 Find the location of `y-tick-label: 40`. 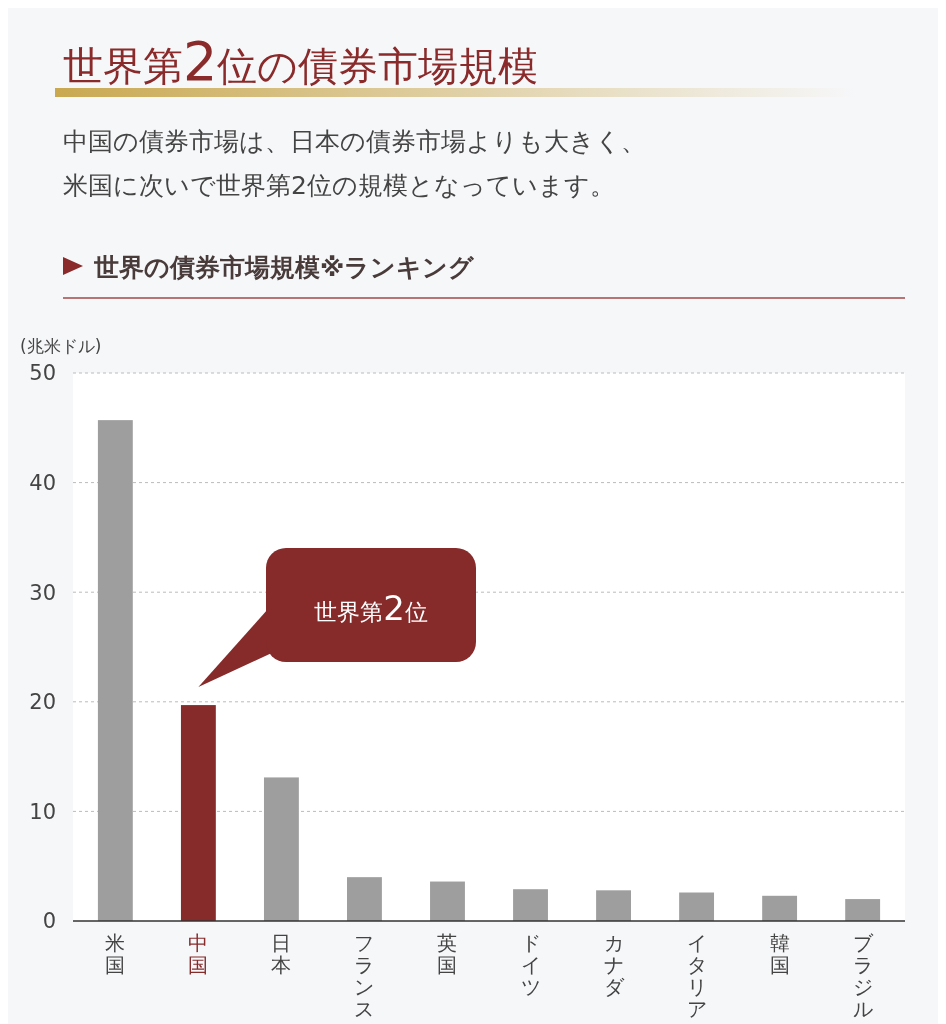

y-tick-label: 40 is located at coordinates (42, 482).